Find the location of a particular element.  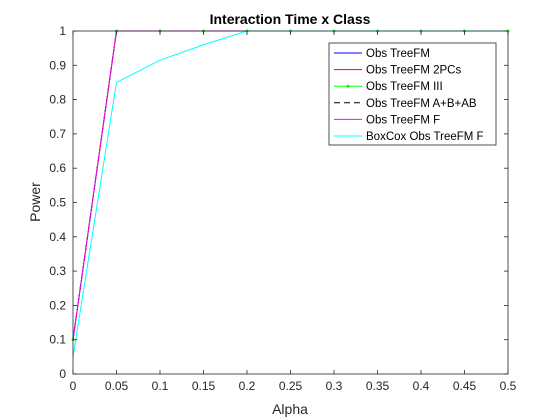

legend-label-5: BoxCox Obs TreeFM F is located at coordinates (425, 137).